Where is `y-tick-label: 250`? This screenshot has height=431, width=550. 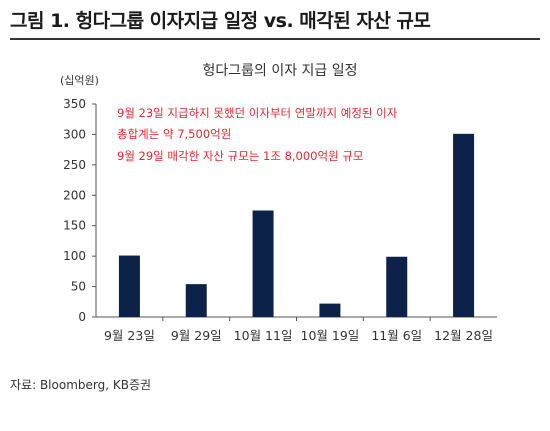
y-tick-label: 250 is located at coordinates (74, 165).